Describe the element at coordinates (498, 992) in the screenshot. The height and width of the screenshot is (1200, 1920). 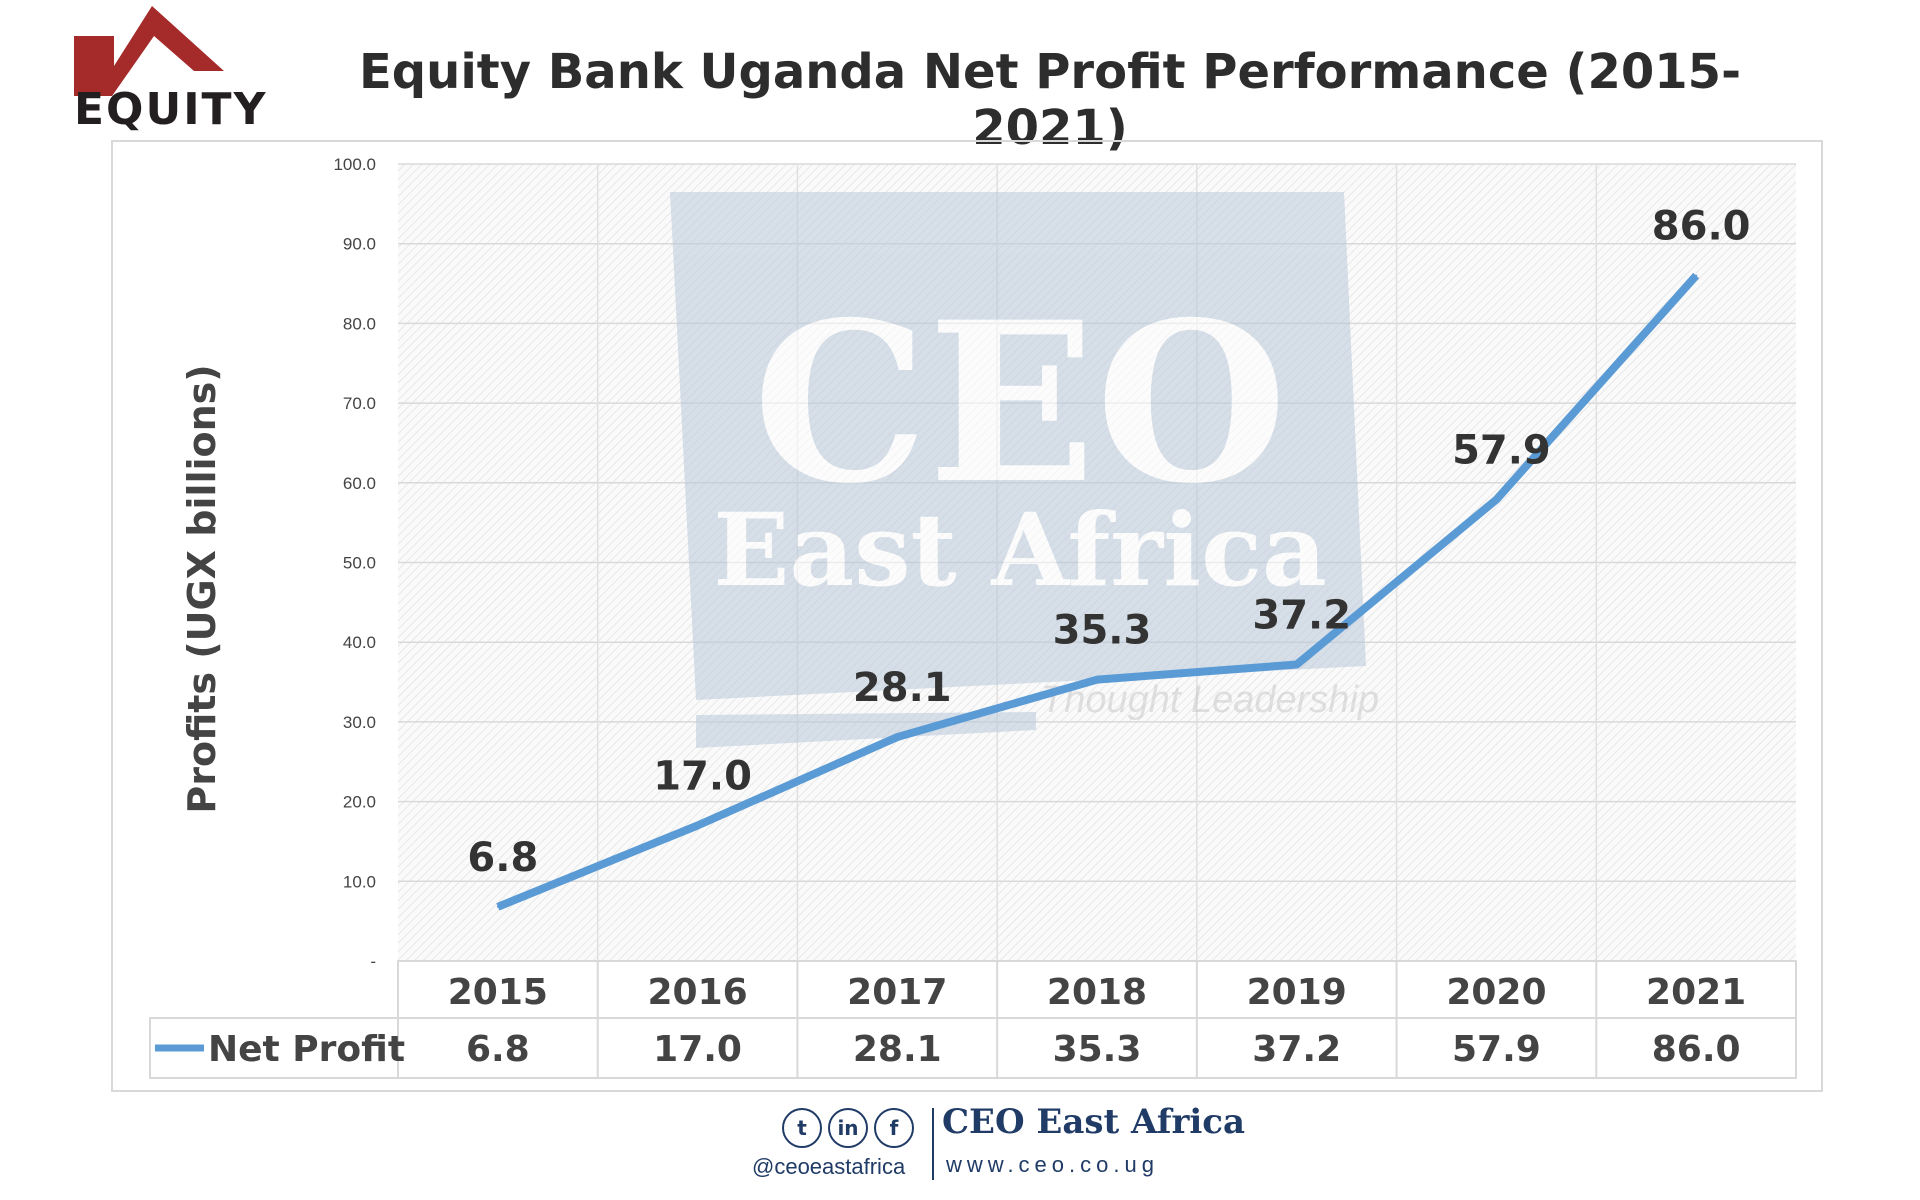
I see `x-category-label: 2015` at that location.